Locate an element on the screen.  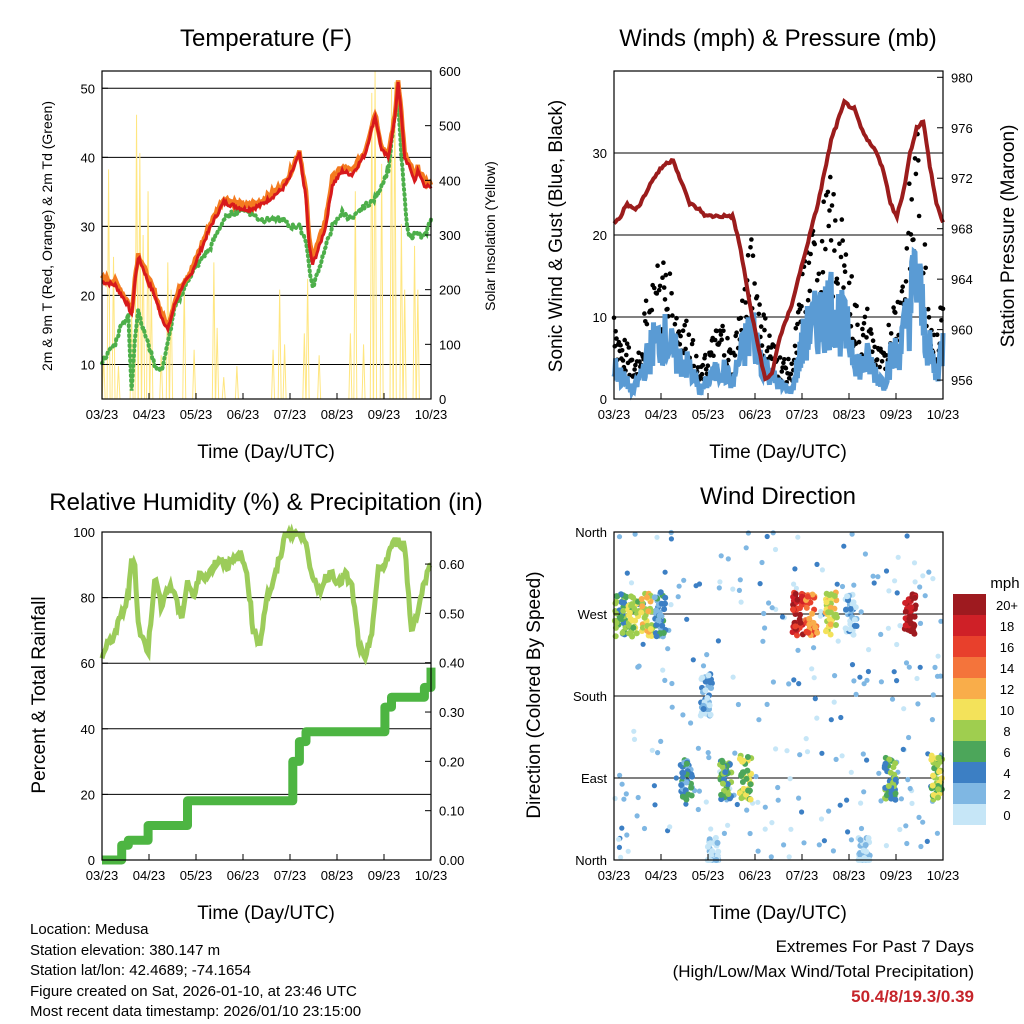
winds-xtick-label: 09/23 is located at coordinates (896, 414).